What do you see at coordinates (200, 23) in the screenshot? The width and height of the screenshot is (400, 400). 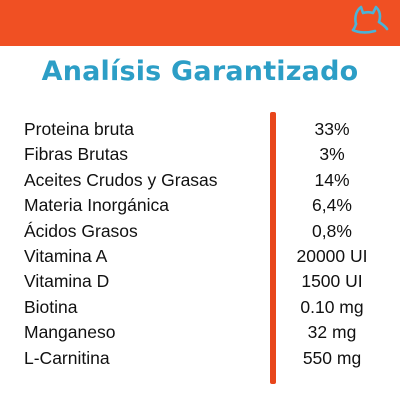 I see `header-bar` at bounding box center [200, 23].